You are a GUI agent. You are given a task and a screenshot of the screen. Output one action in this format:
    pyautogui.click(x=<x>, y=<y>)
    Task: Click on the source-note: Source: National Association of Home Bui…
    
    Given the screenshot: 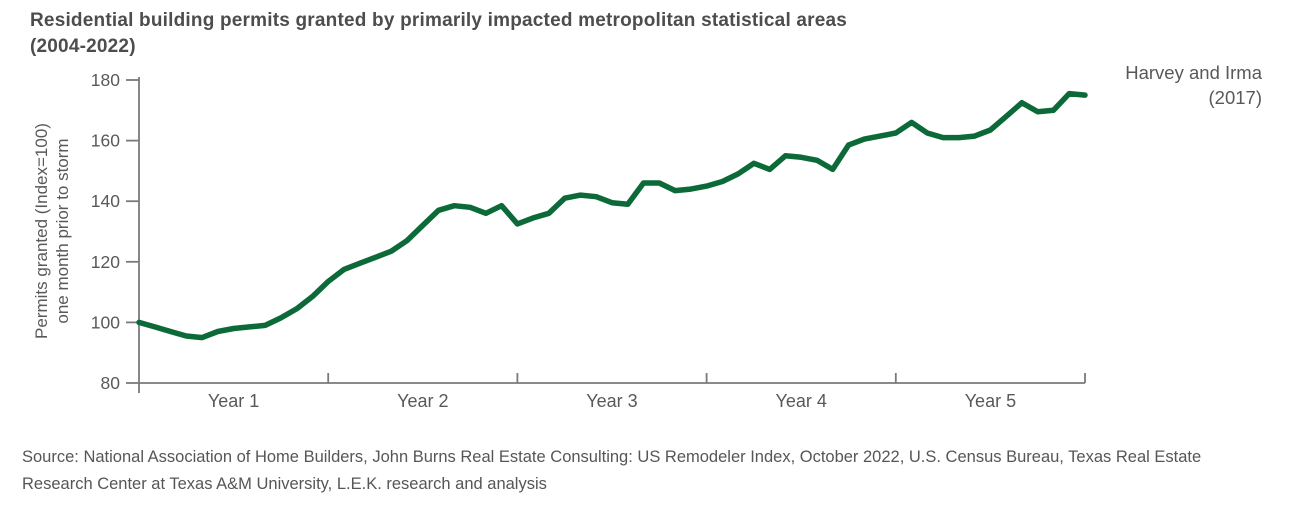 What is the action you would take?
    pyautogui.click(x=612, y=470)
    